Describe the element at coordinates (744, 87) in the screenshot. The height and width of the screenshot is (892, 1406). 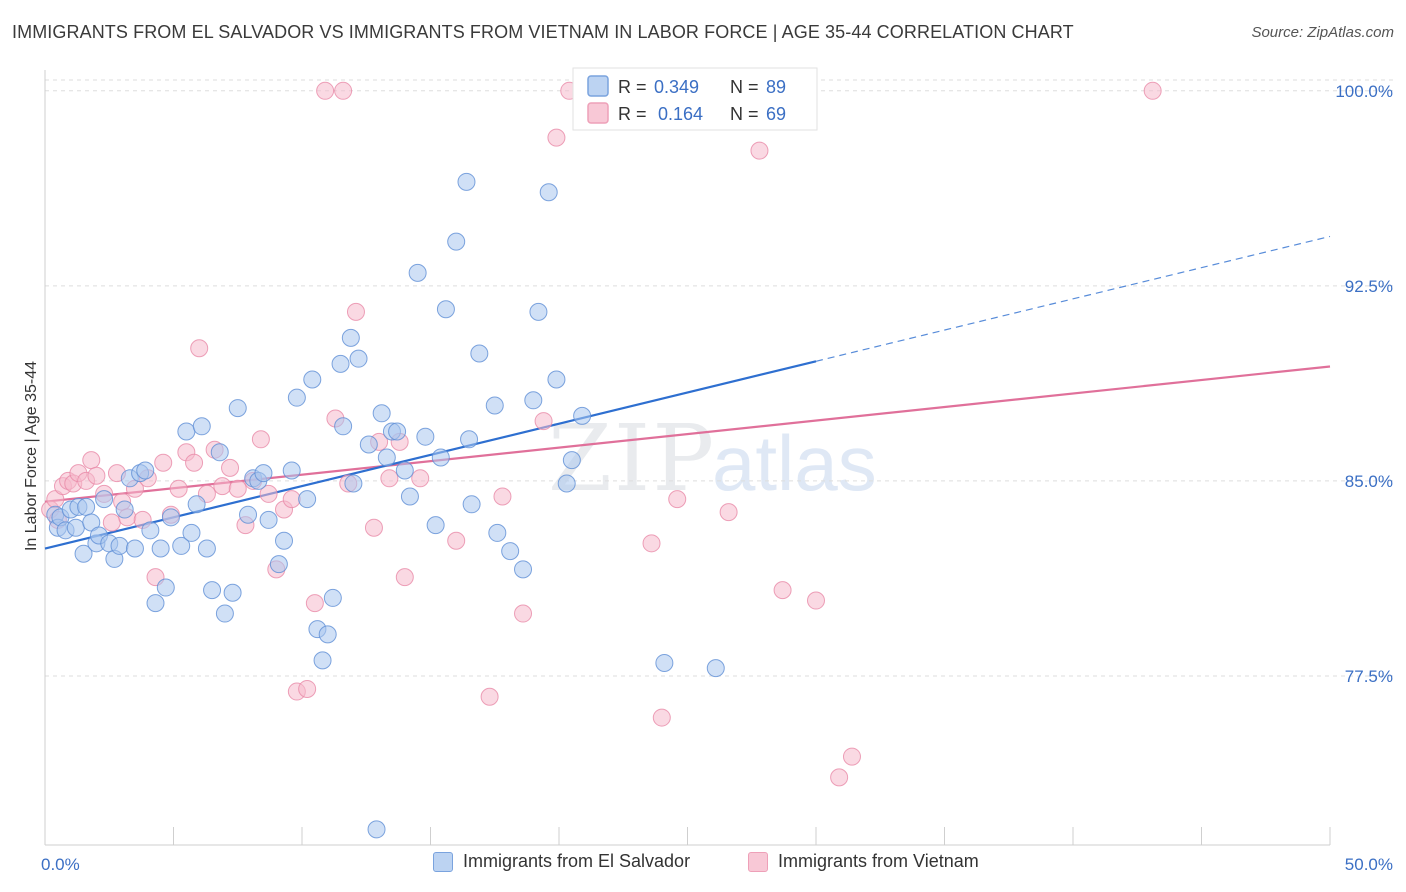
I see `legend-n-label-1: N =` at that location.